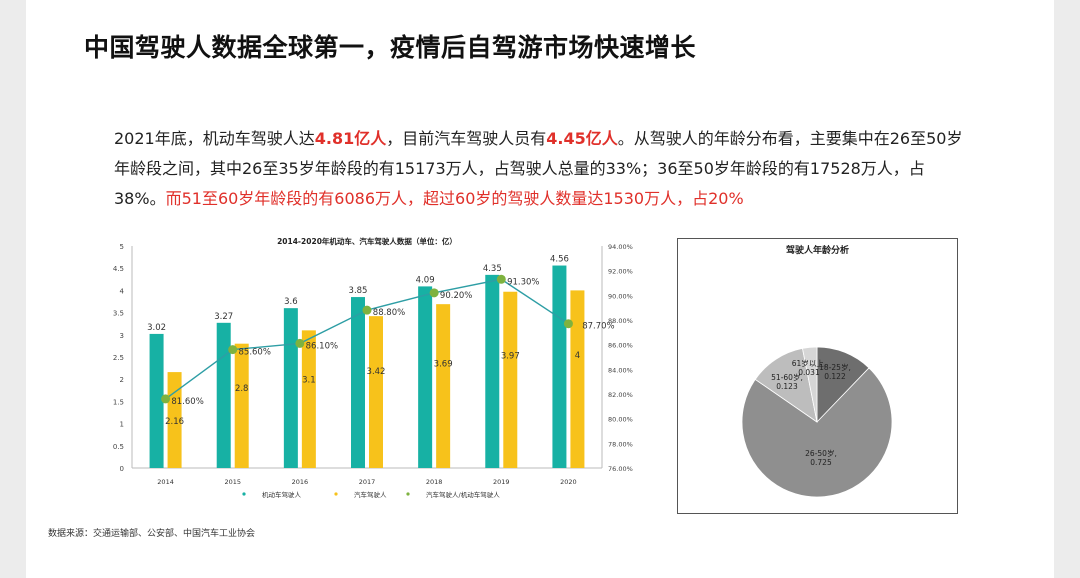 This screenshot has width=1080, height=578. What do you see at coordinates (118, 314) in the screenshot?
I see `y-tick-label: 3.5` at bounding box center [118, 314].